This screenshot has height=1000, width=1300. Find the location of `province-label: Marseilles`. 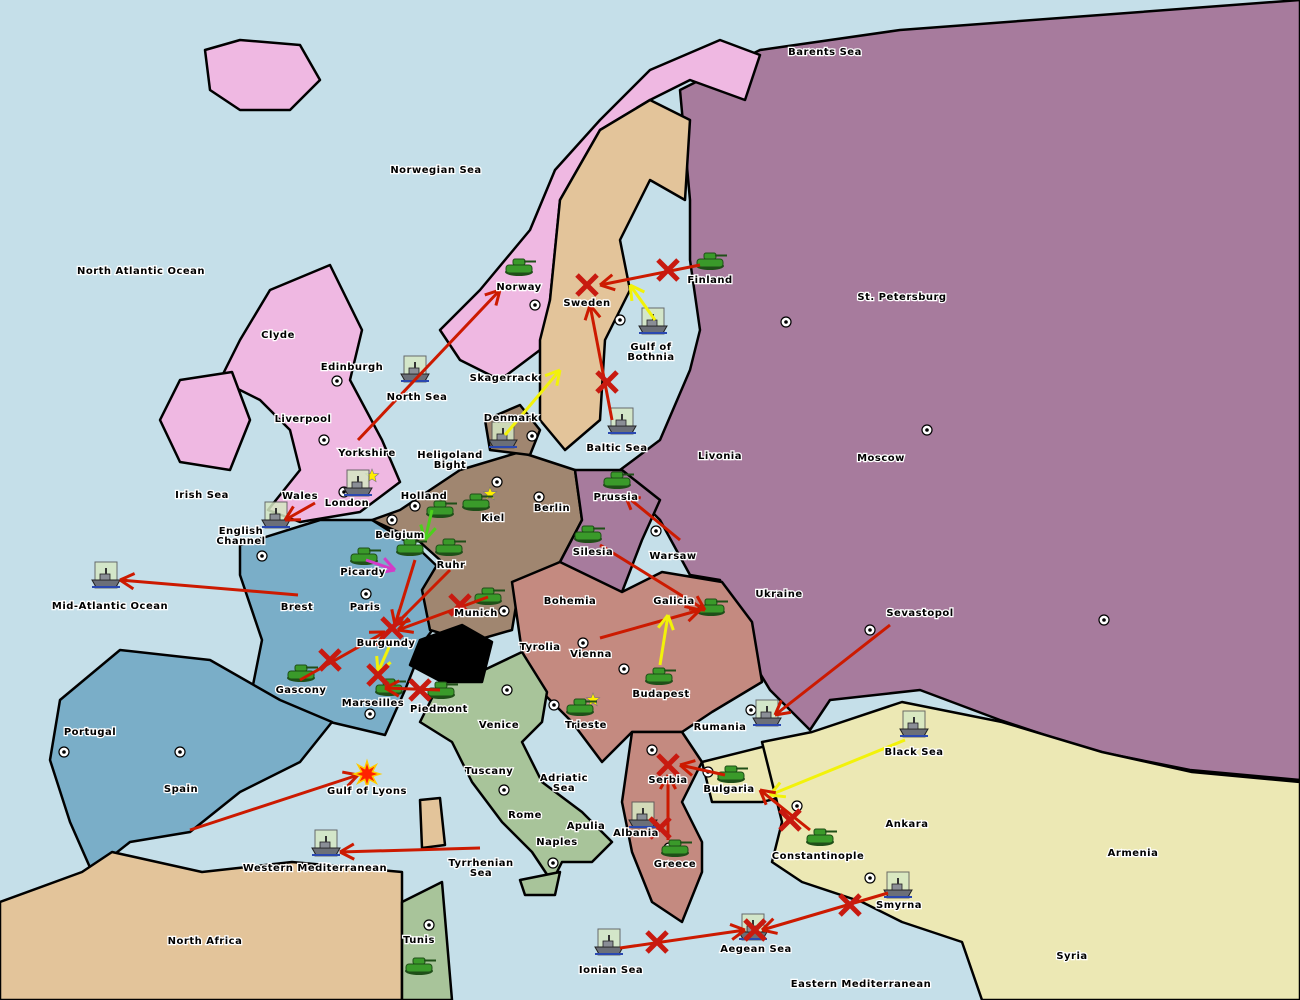

province-label: Marseilles is located at coordinates (373, 703).